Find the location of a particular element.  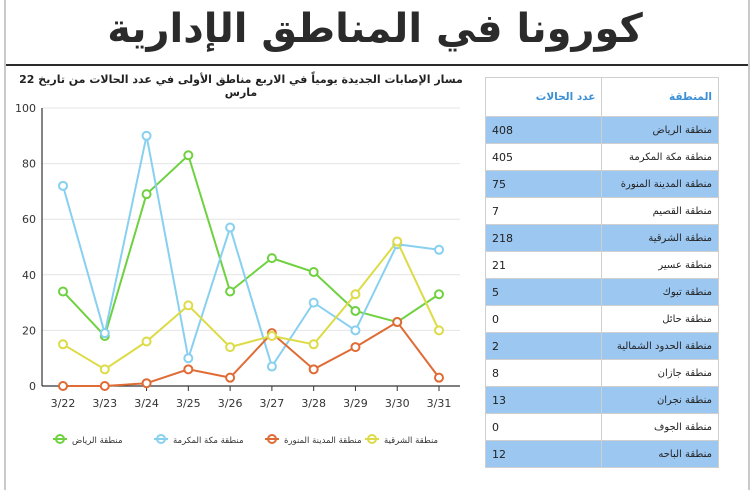

x-tick-label: 3/25 is located at coordinates (188, 403).